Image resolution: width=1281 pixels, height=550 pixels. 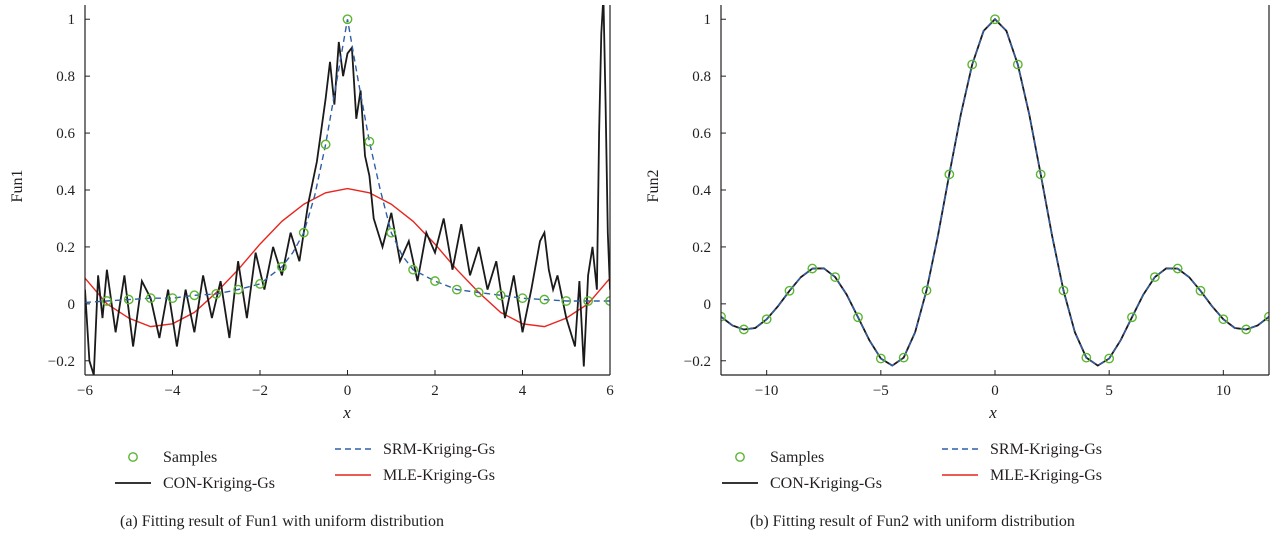 I want to click on x-tick-label: −4, so click(x=173, y=391).